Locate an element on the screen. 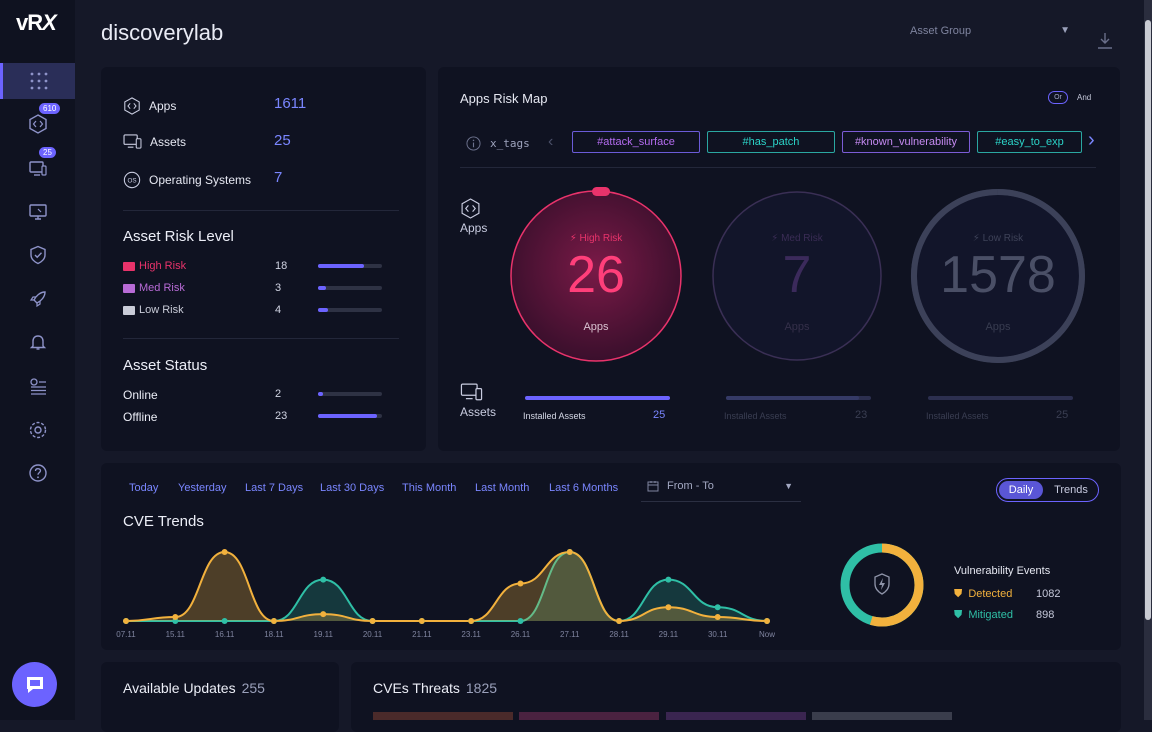  status-row-online: Online 2 is located at coordinates (253, 395).